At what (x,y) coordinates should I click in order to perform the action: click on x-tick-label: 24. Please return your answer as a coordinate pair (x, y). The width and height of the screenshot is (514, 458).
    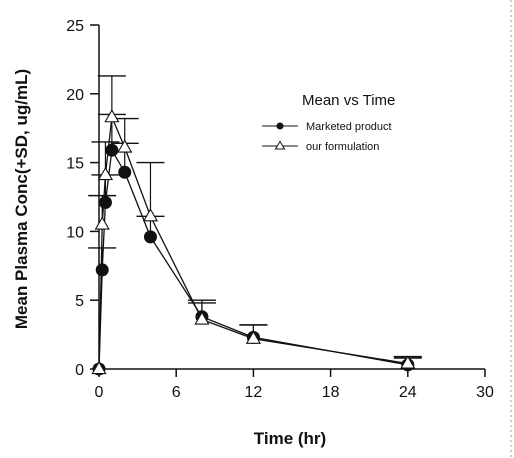
    Looking at the image, I should click on (408, 392).